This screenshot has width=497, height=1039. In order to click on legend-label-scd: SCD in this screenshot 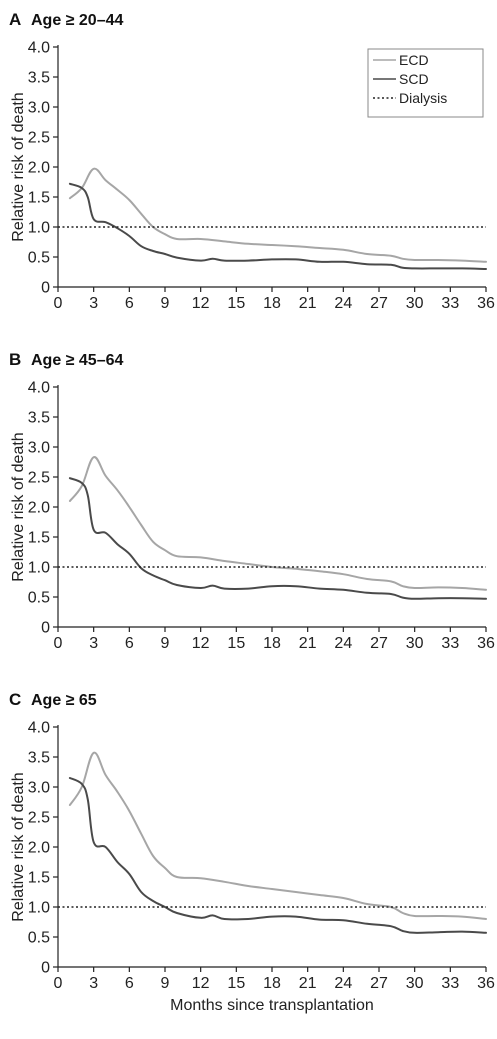, I will do `click(414, 79)`.